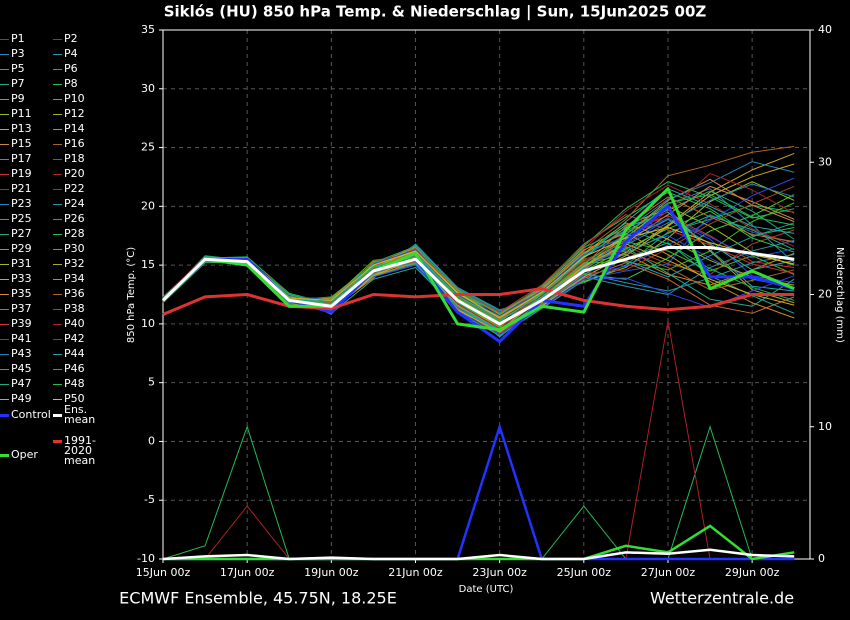 The image size is (850, 620). Describe the element at coordinates (30, 415) in the screenshot. I see `legend-item: Control` at that location.